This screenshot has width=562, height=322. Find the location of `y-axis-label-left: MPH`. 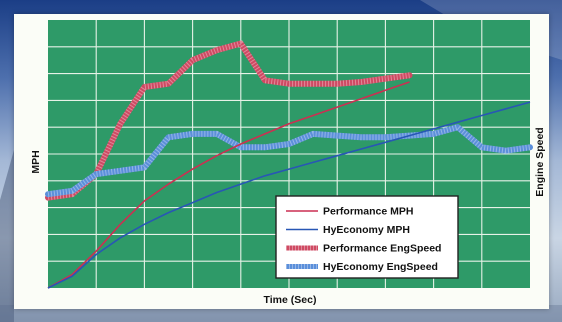

y-axis-label-left: MPH is located at coordinates (36, 161).